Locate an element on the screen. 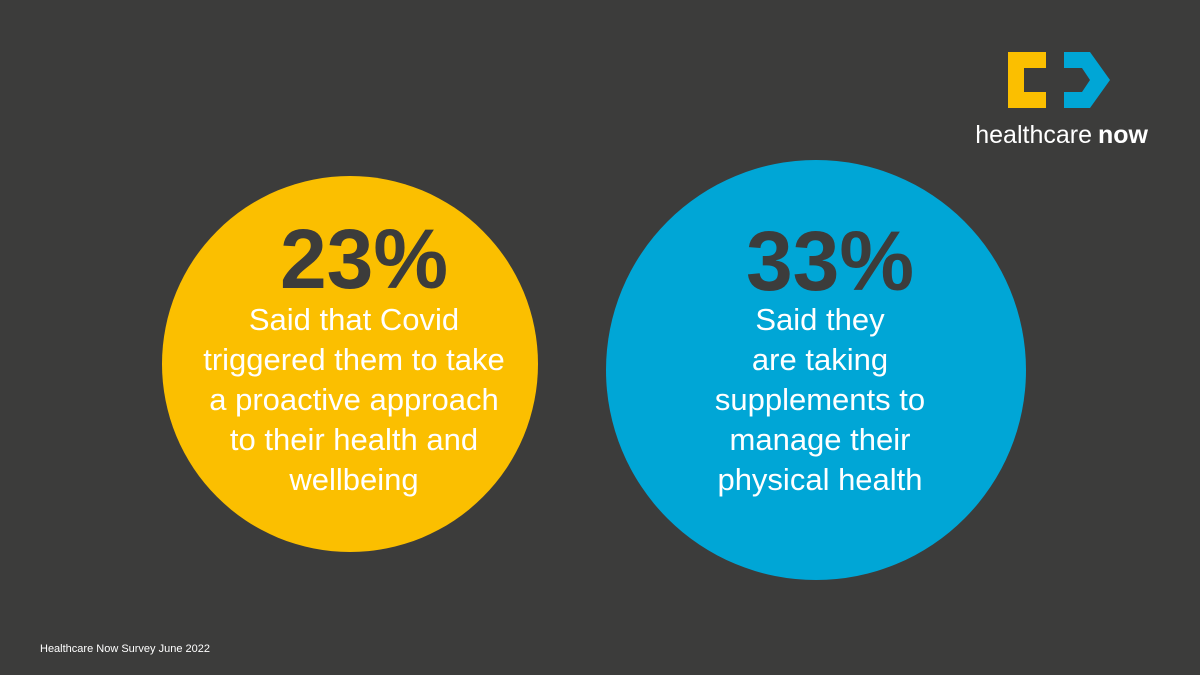  stat-figure: 23% is located at coordinates (364, 259).